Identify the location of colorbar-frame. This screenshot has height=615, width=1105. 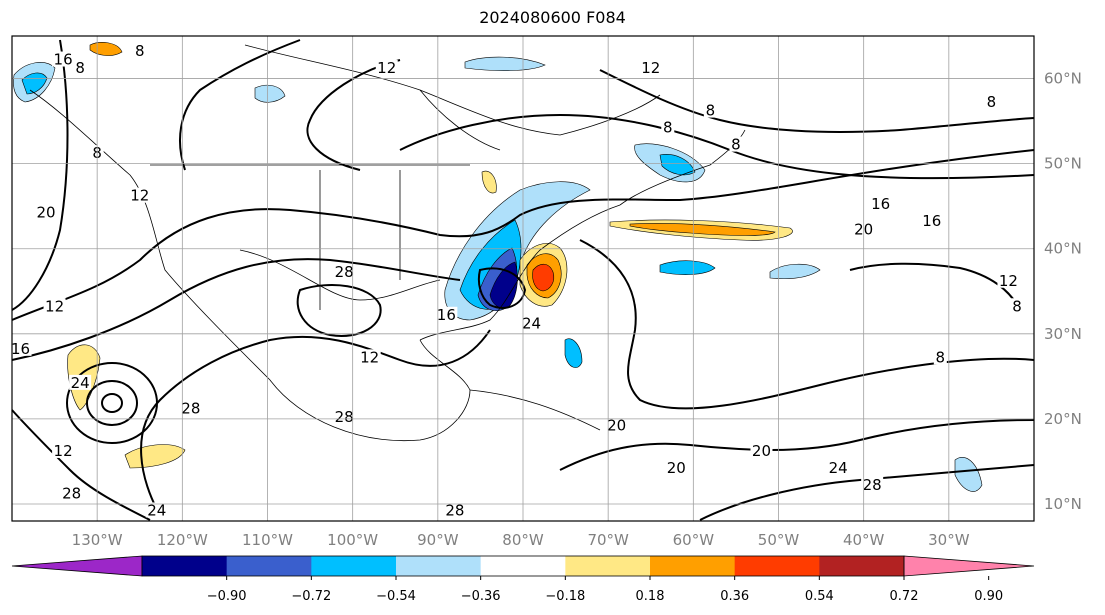
(523, 566).